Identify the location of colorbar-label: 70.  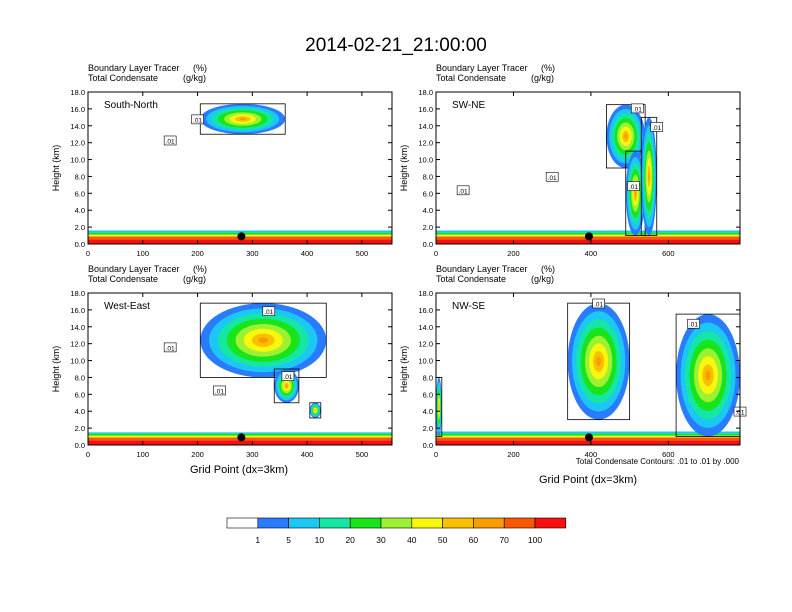
(504, 540).